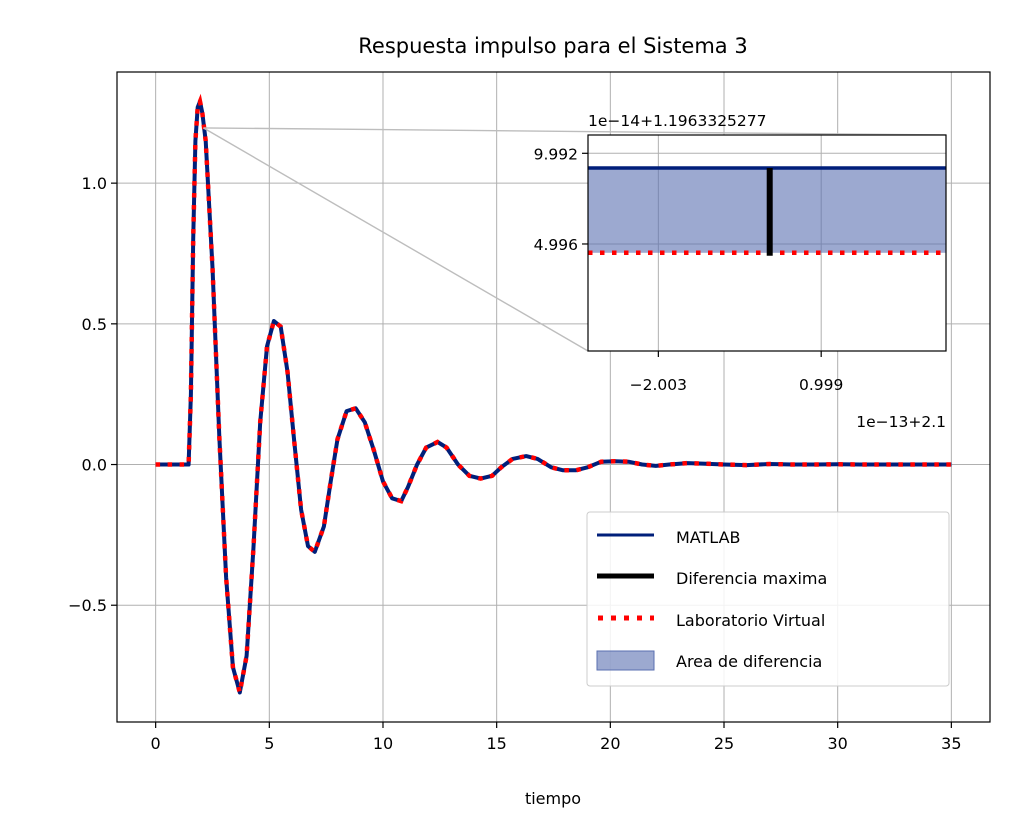 The height and width of the screenshot is (840, 1019). Describe the element at coordinates (552, 46) in the screenshot. I see `chart-title: Respuesta impulso para el Sistema 3` at that location.